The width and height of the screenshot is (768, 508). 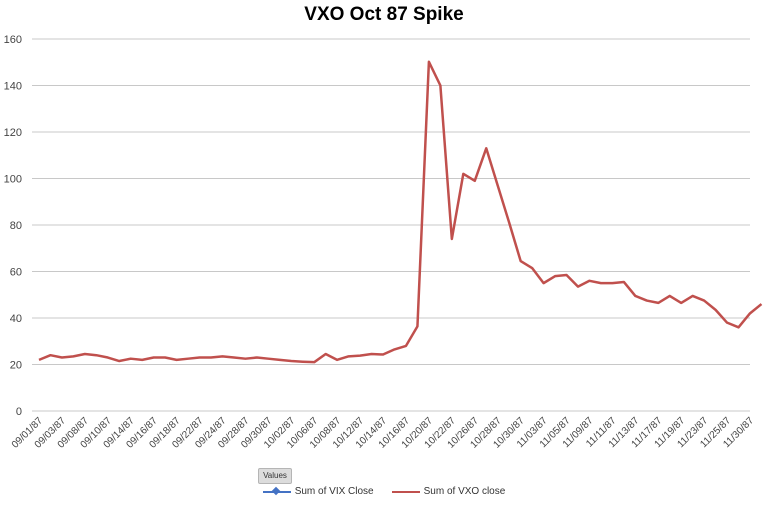 What do you see at coordinates (16, 366) in the screenshot?
I see `y-tick-label: 20` at bounding box center [16, 366].